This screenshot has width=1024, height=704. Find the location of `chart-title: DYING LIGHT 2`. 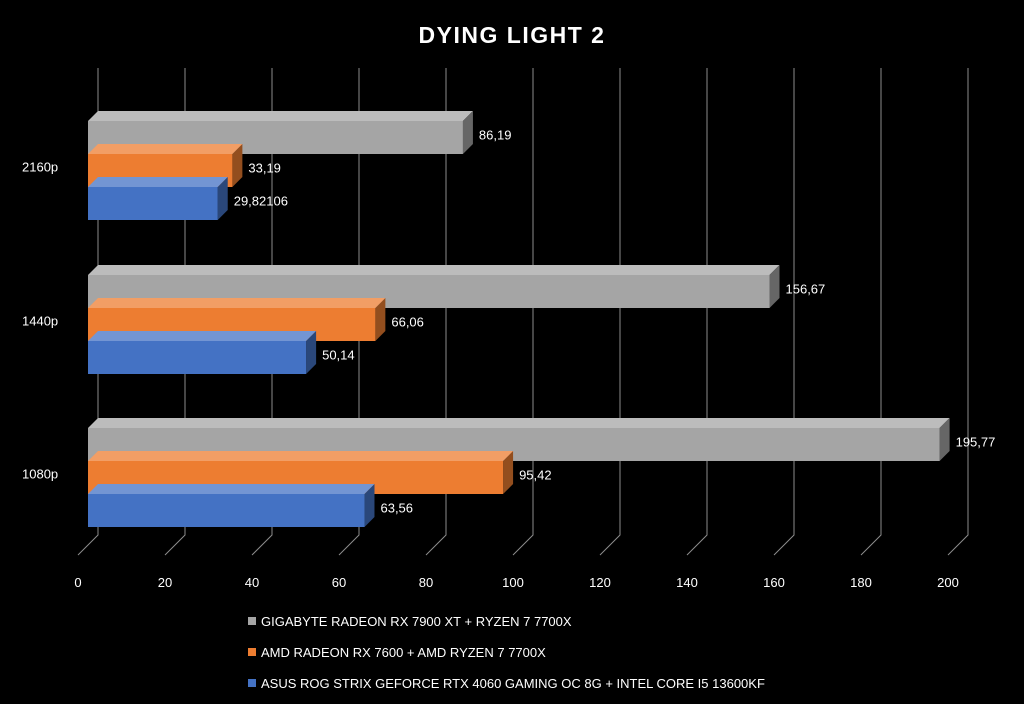

chart-title: DYING LIGHT 2 is located at coordinates (512, 35).